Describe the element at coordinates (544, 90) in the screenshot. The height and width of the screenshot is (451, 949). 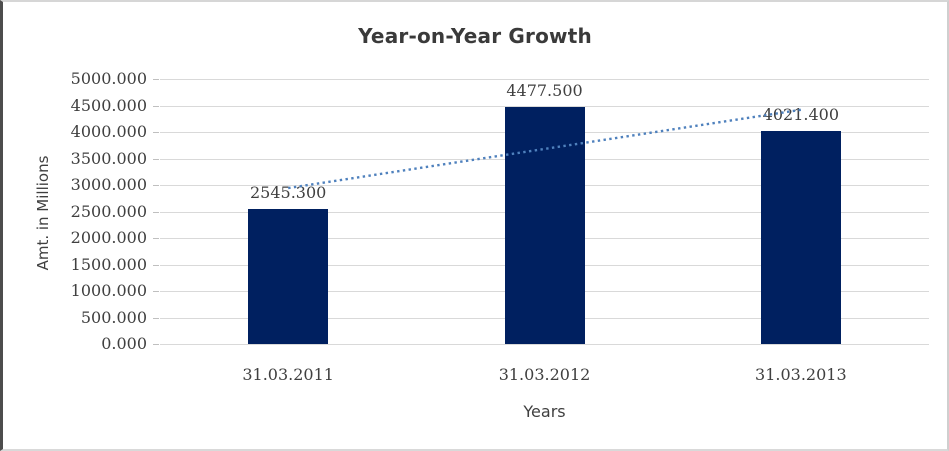
I see `bar-value-label: 4477.500` at that location.